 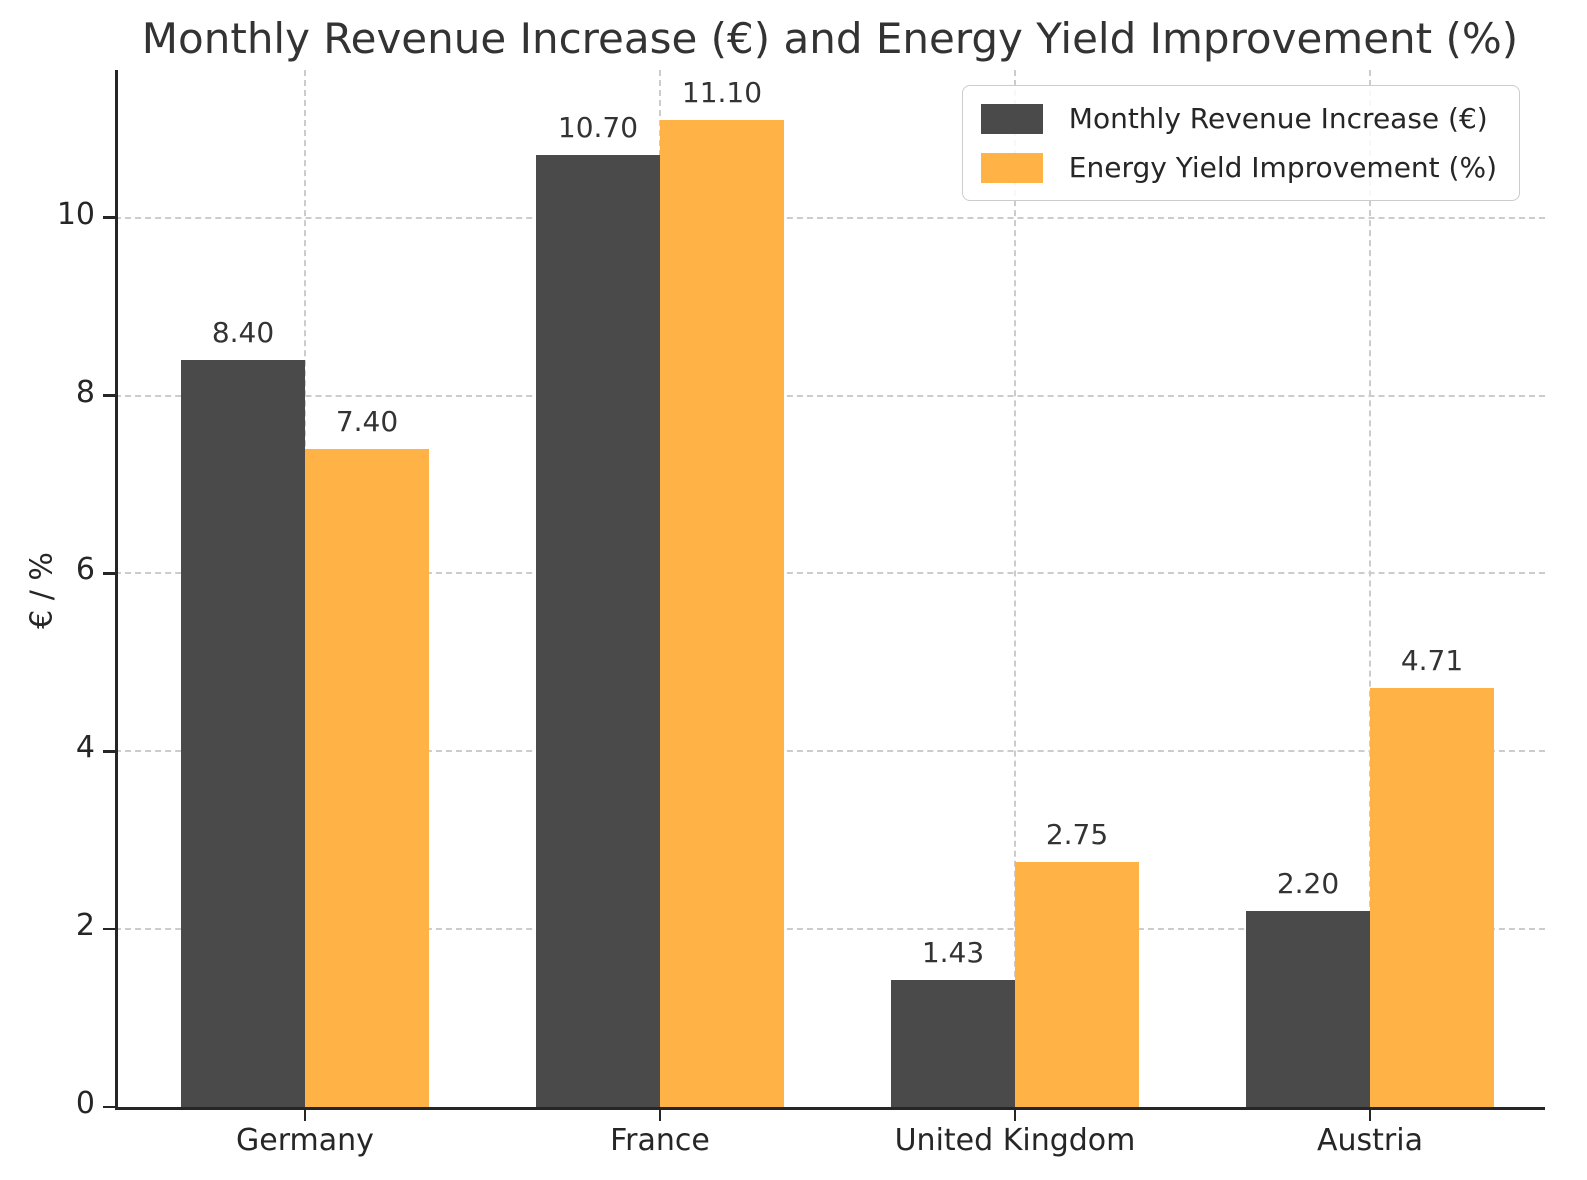 What do you see at coordinates (116, 589) in the screenshot?
I see `y-axis-spine` at bounding box center [116, 589].